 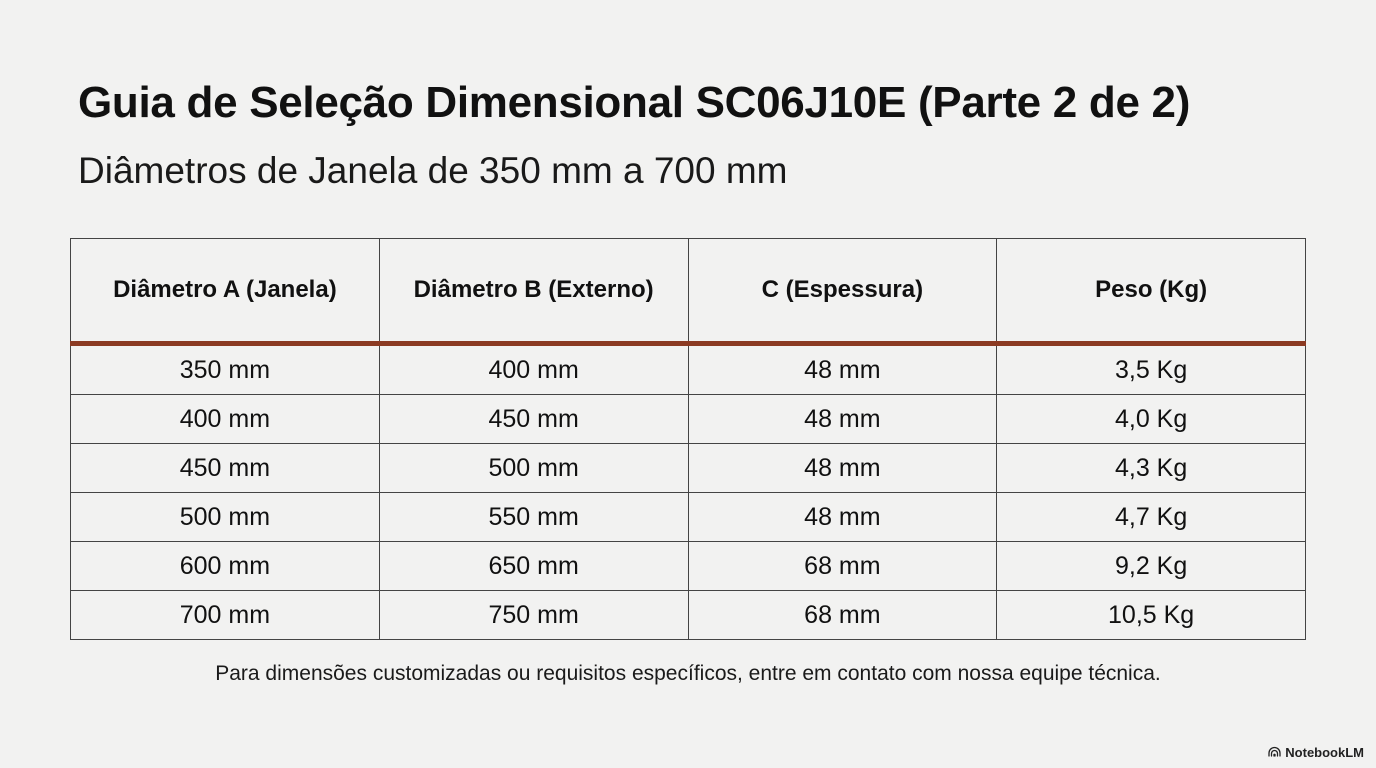 I want to click on cell-peso: 4,7 Kg, so click(x=1151, y=517).